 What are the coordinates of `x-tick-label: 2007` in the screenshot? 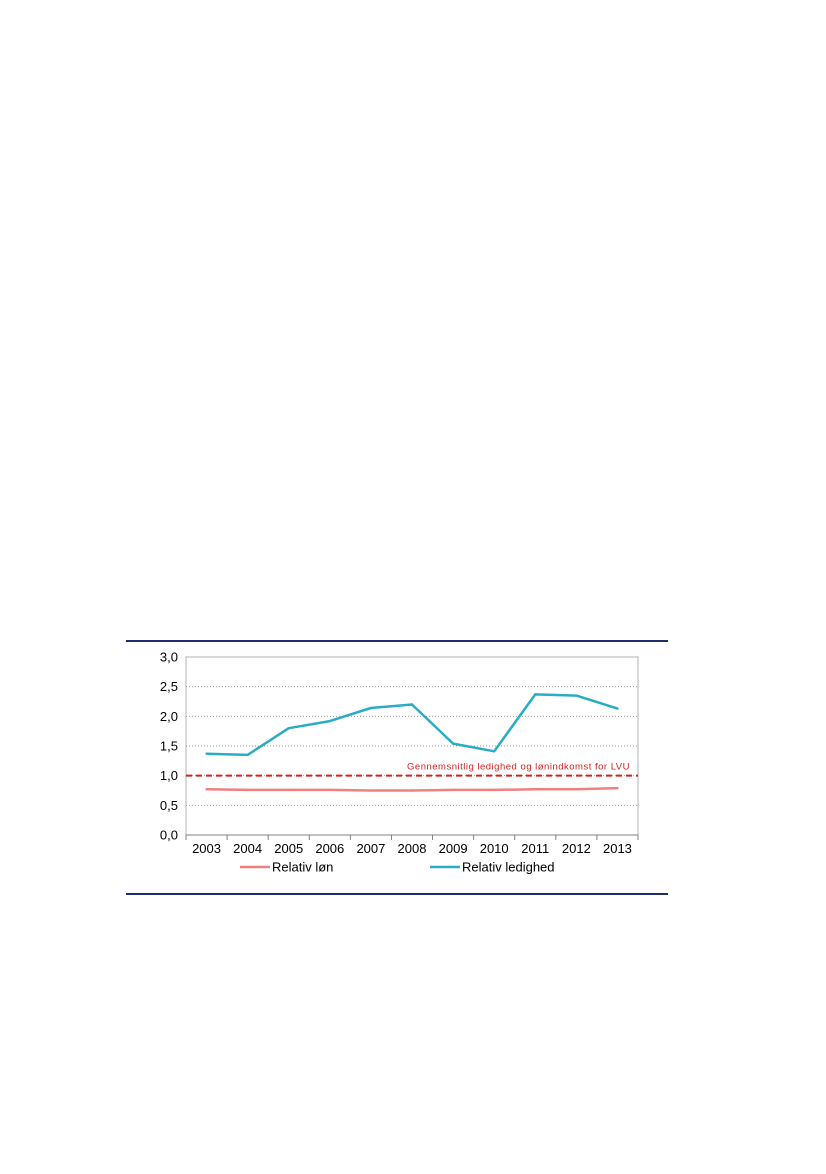 It's located at (370, 848).